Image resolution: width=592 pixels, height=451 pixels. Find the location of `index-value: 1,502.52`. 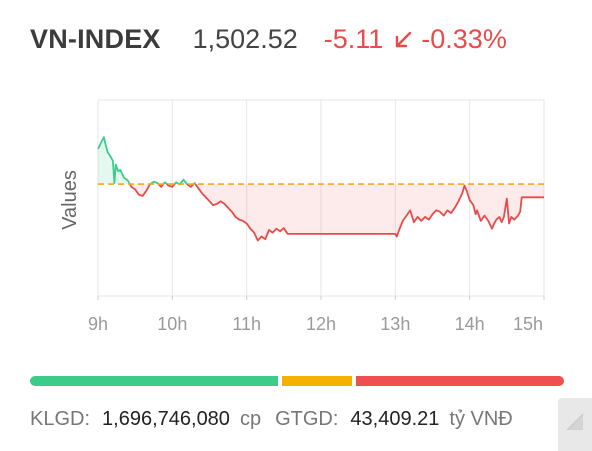

index-value: 1,502.52 is located at coordinates (245, 39).